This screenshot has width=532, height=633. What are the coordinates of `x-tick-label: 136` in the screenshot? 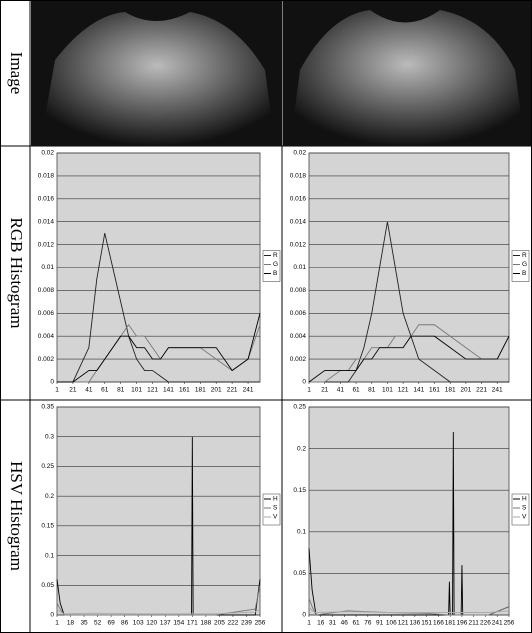 It's located at (414, 623).